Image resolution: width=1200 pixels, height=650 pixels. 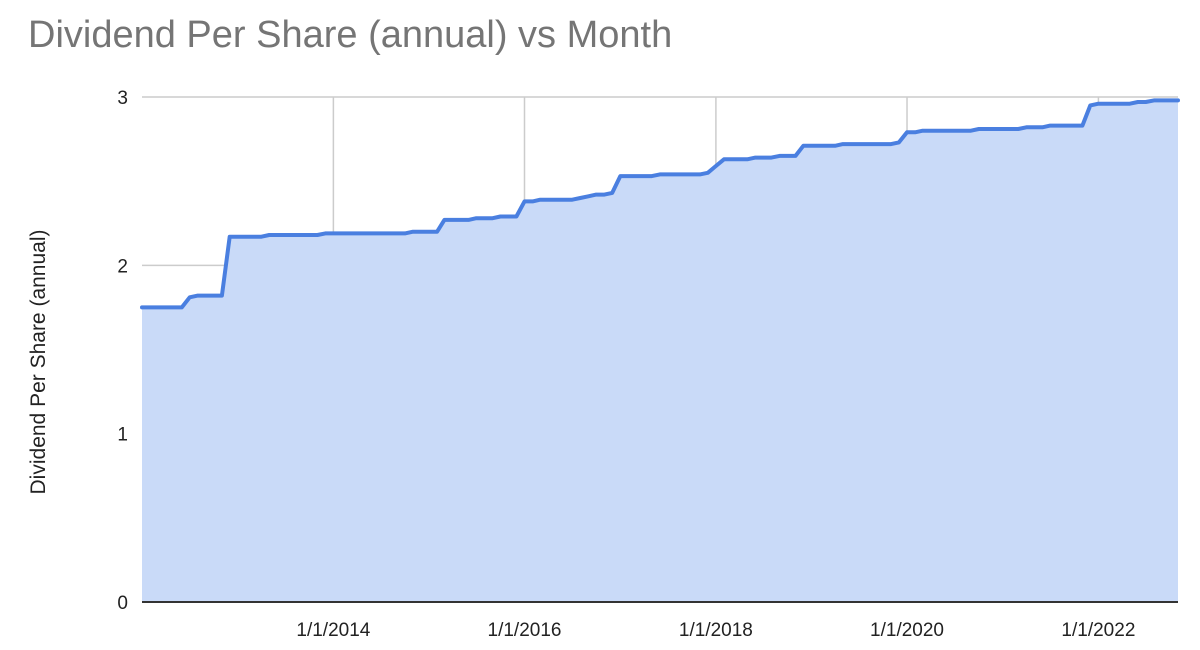 I want to click on y-tick-label: 2, so click(x=122, y=266).